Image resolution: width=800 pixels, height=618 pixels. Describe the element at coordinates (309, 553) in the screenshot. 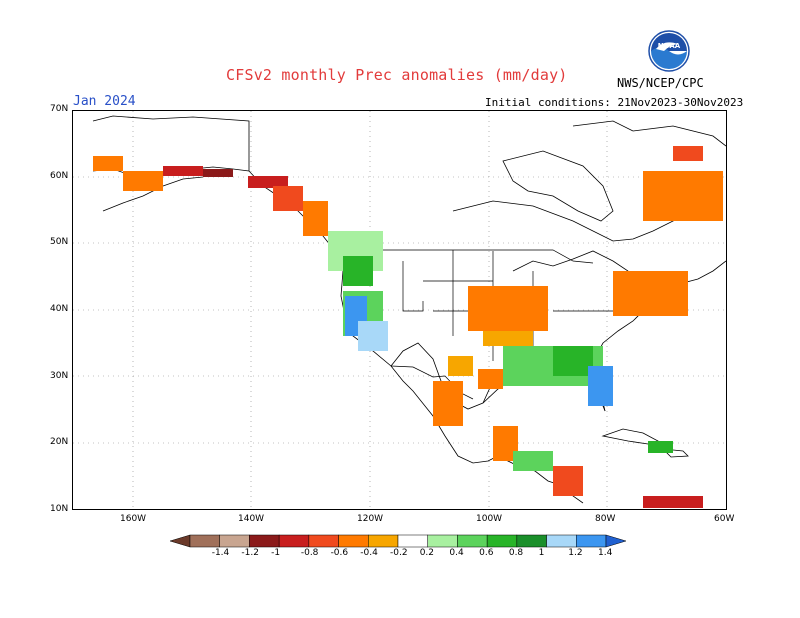

I see `colorbar-label: -0.8` at that location.